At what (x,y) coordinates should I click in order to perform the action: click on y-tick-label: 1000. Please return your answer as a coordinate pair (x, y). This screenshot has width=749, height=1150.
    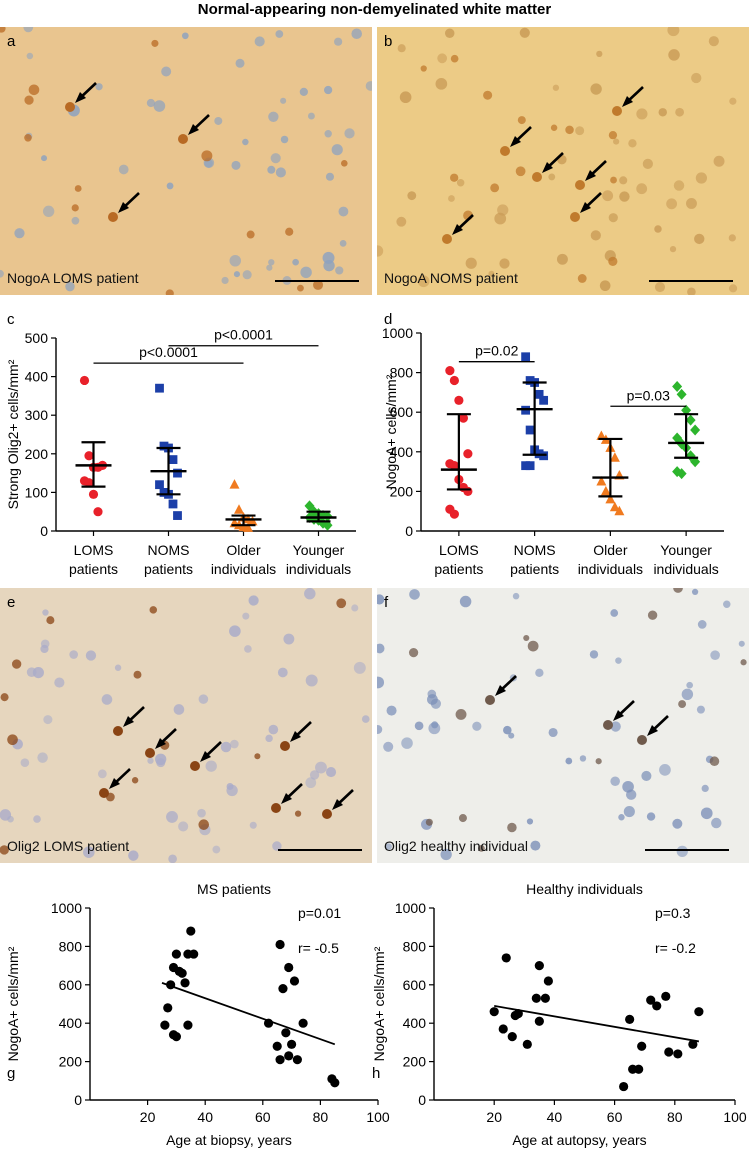
    Looking at the image, I should click on (66, 908).